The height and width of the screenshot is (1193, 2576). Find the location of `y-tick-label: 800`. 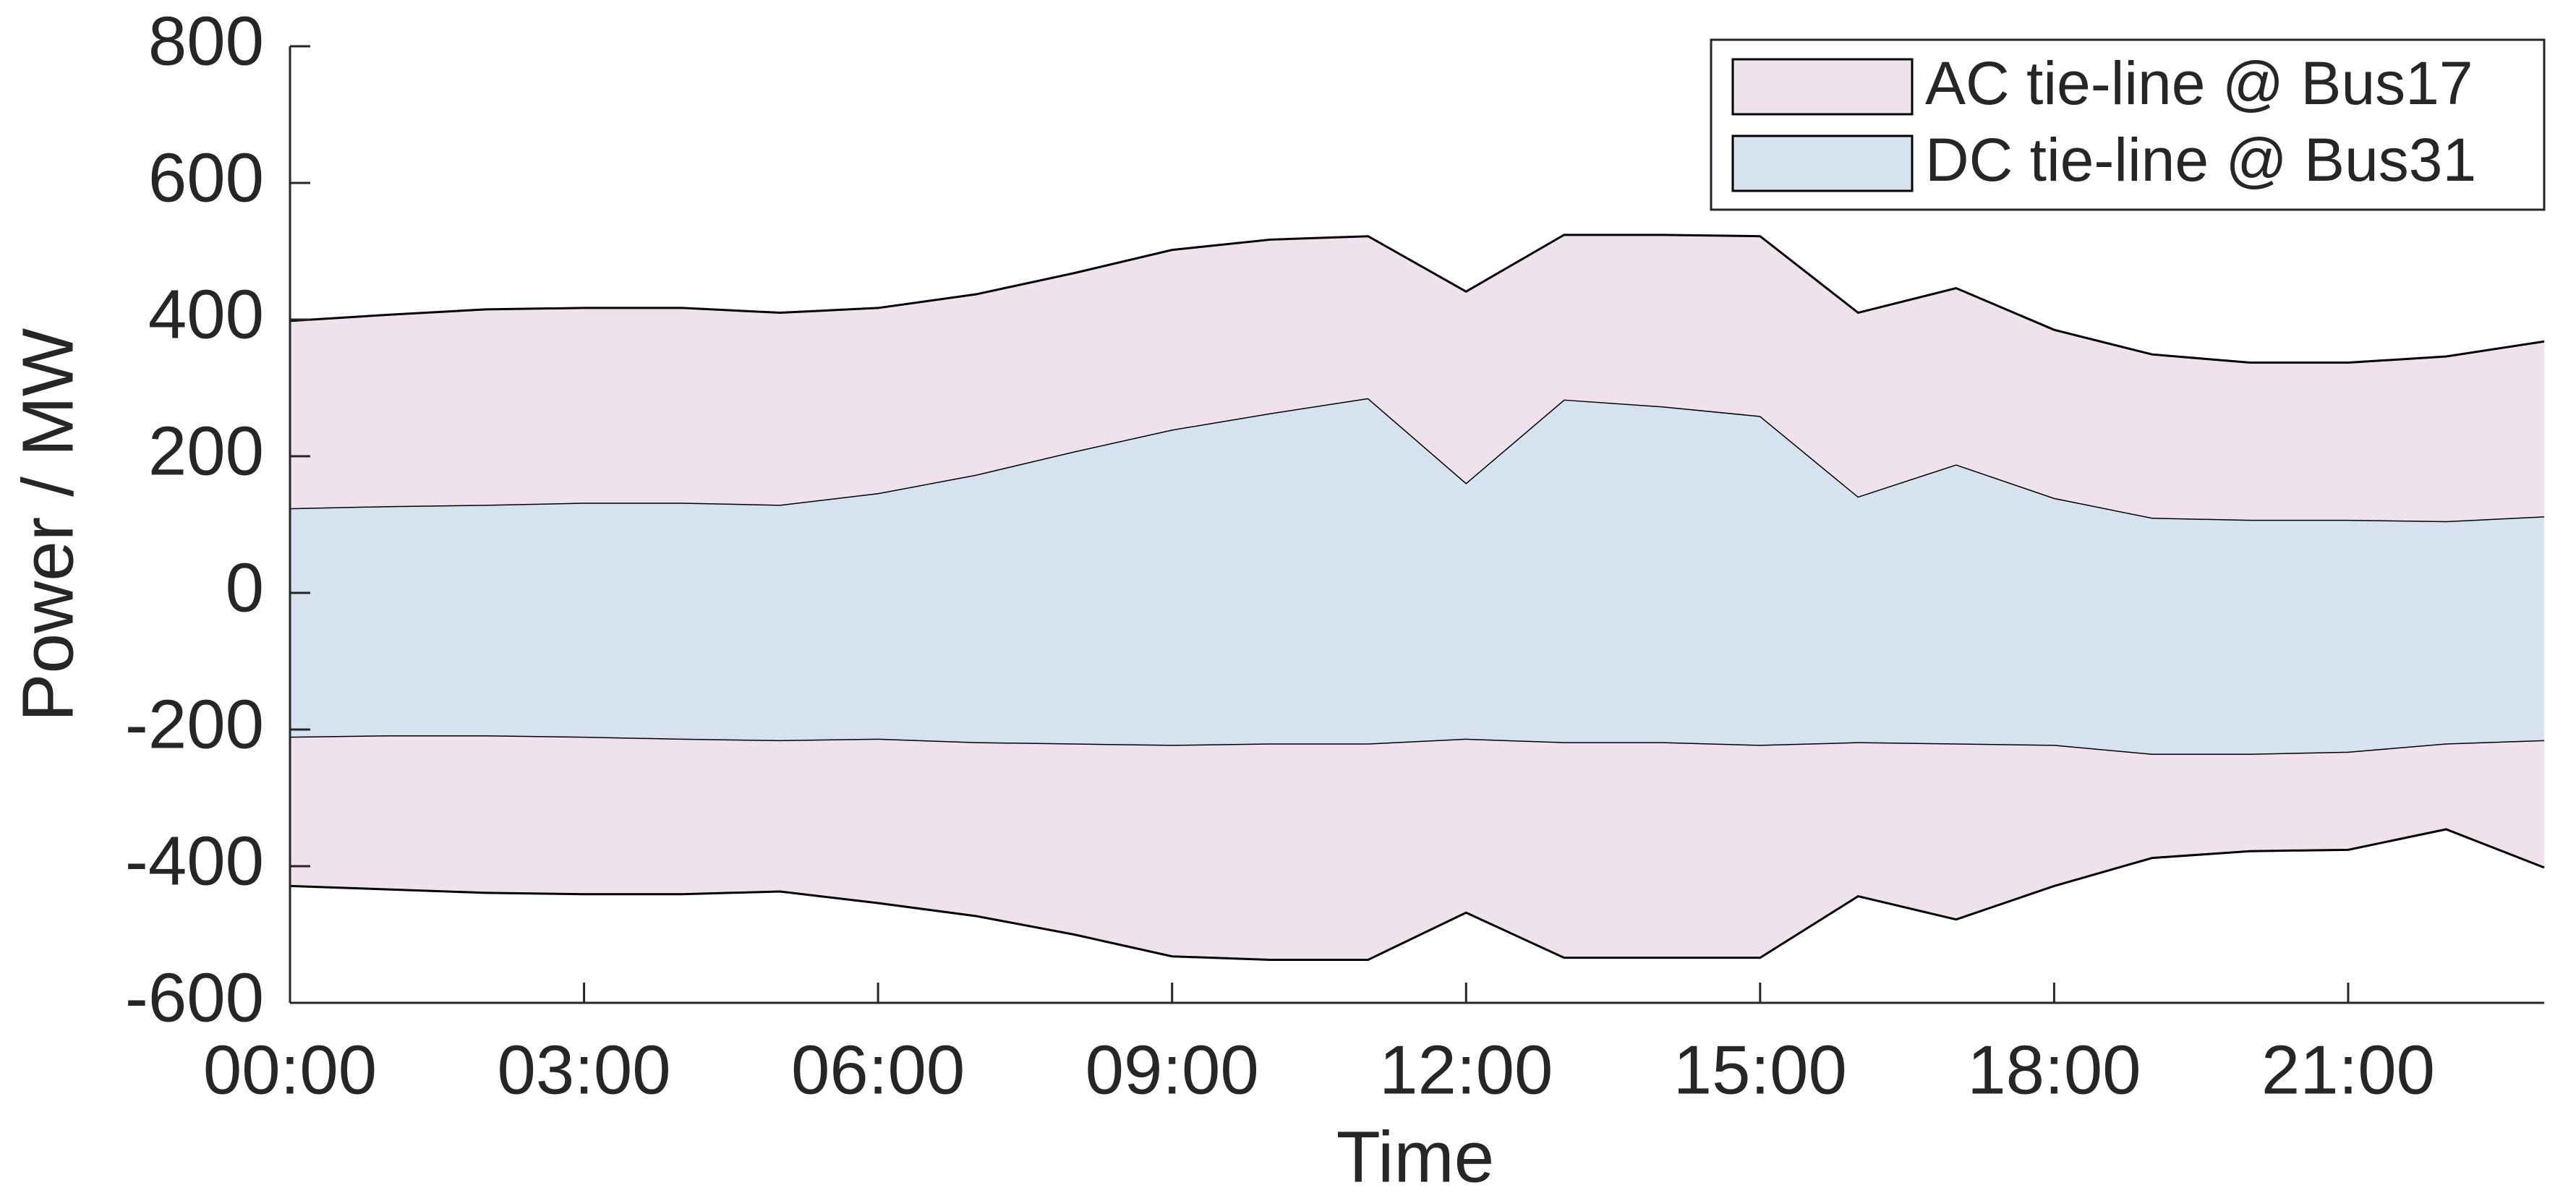

y-tick-label: 800 is located at coordinates (206, 41).